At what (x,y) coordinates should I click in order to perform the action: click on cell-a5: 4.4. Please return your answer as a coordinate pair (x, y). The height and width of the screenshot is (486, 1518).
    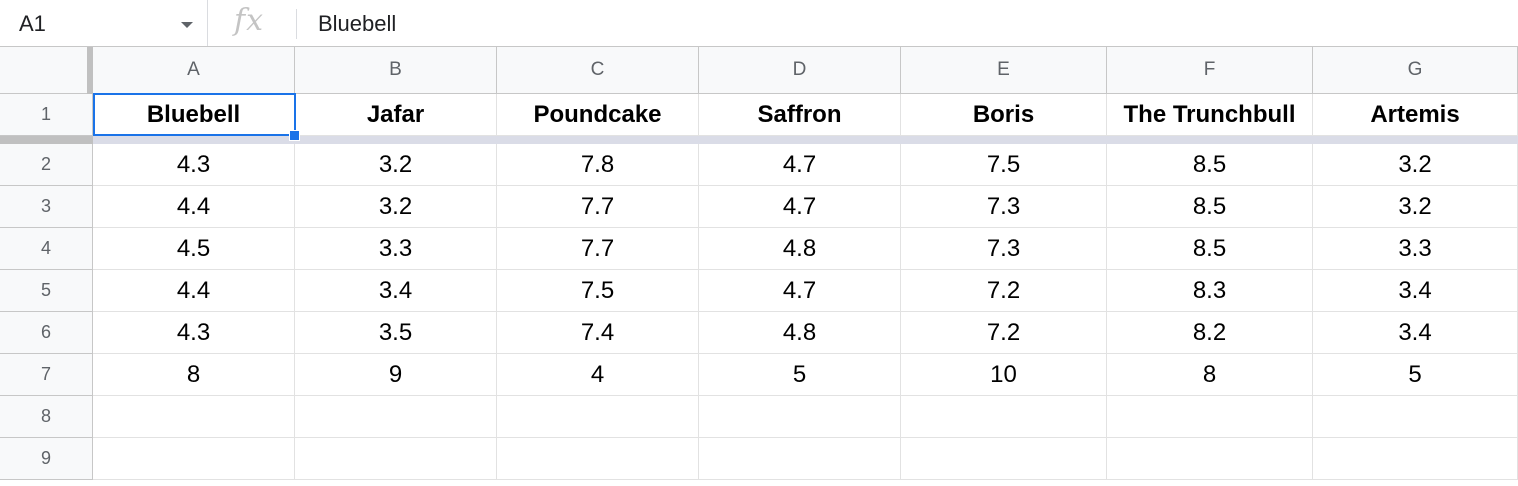
    Looking at the image, I should click on (194, 291).